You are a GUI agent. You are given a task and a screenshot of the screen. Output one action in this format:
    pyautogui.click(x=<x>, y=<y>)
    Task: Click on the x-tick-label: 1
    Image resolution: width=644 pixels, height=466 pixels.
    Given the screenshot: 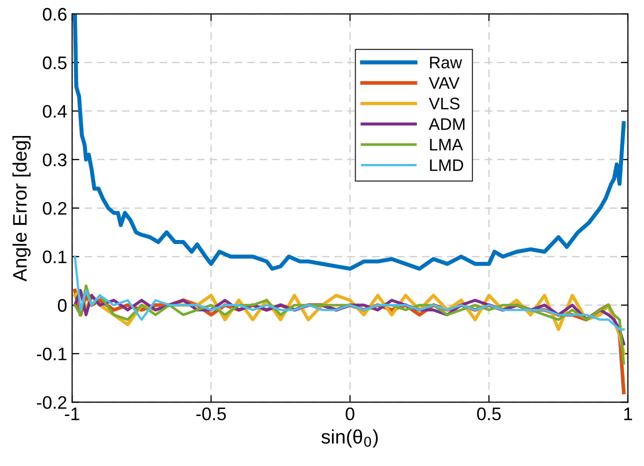 What is the action you would take?
    pyautogui.click(x=628, y=414)
    